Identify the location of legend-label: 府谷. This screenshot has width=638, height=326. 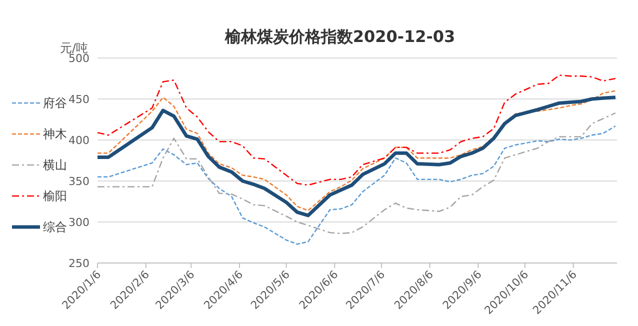
(55, 103).